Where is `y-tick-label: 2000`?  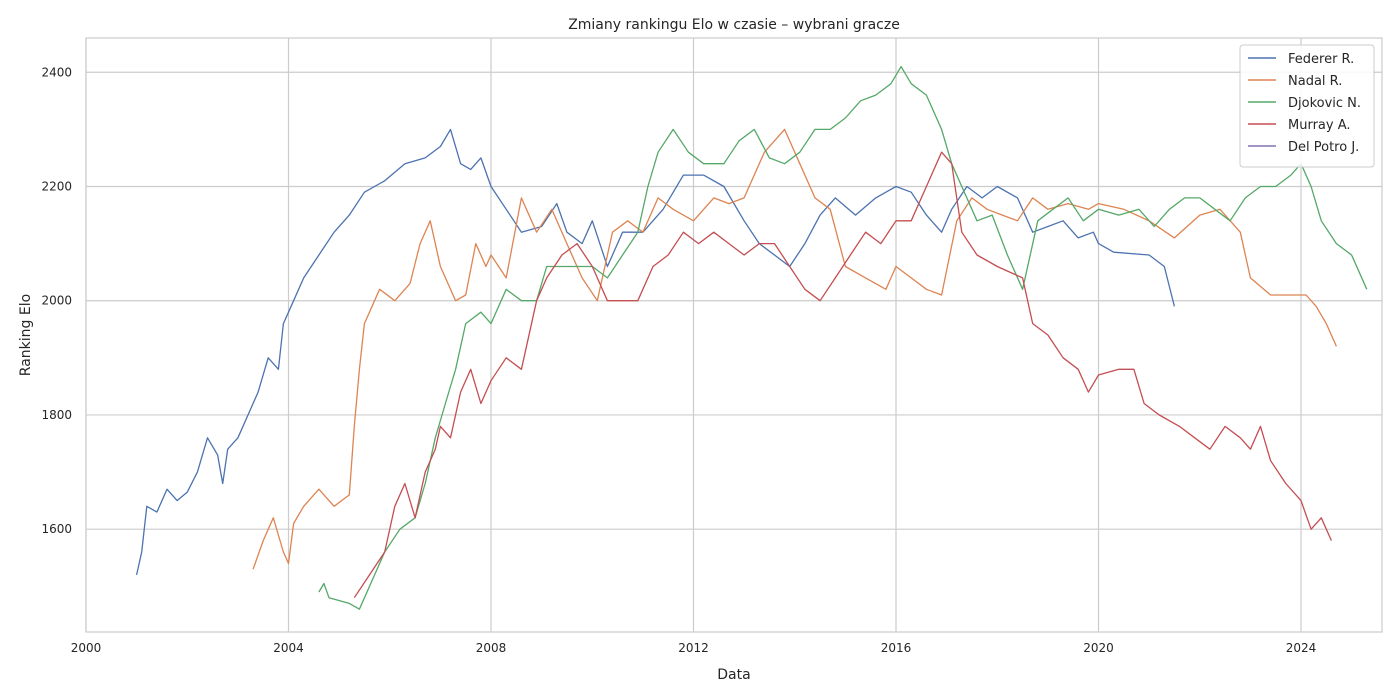
y-tick-label: 2000 is located at coordinates (56, 301).